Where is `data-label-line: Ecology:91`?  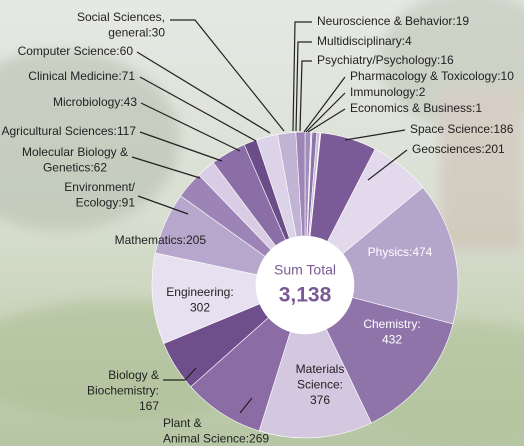 data-label-line: Ecology:91 is located at coordinates (106, 203).